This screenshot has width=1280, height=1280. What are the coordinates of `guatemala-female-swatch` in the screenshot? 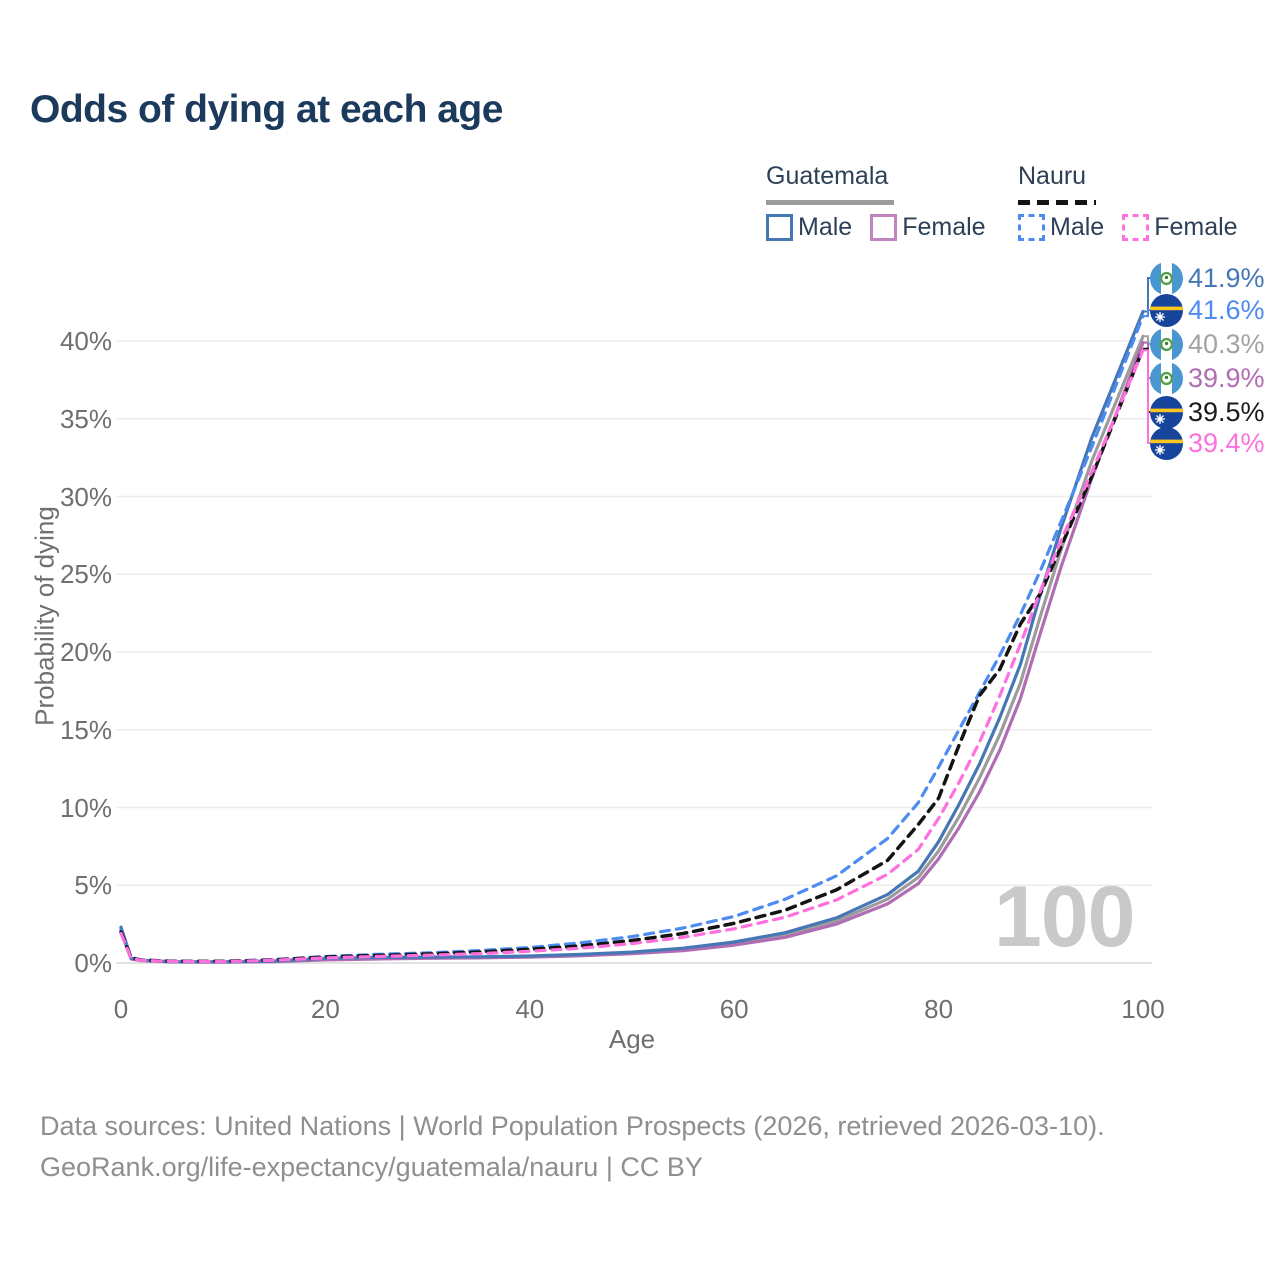 It's located at (884, 227).